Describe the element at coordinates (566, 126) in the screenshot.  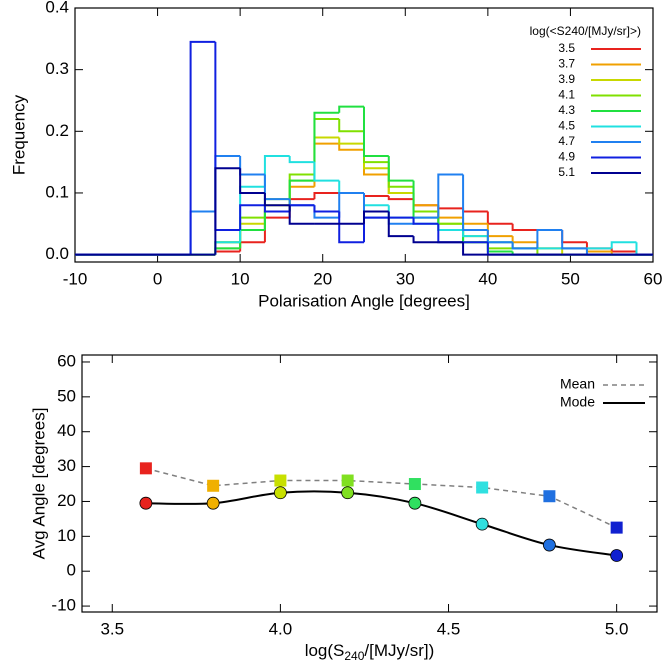
I see `legend-label: 4.5` at that location.